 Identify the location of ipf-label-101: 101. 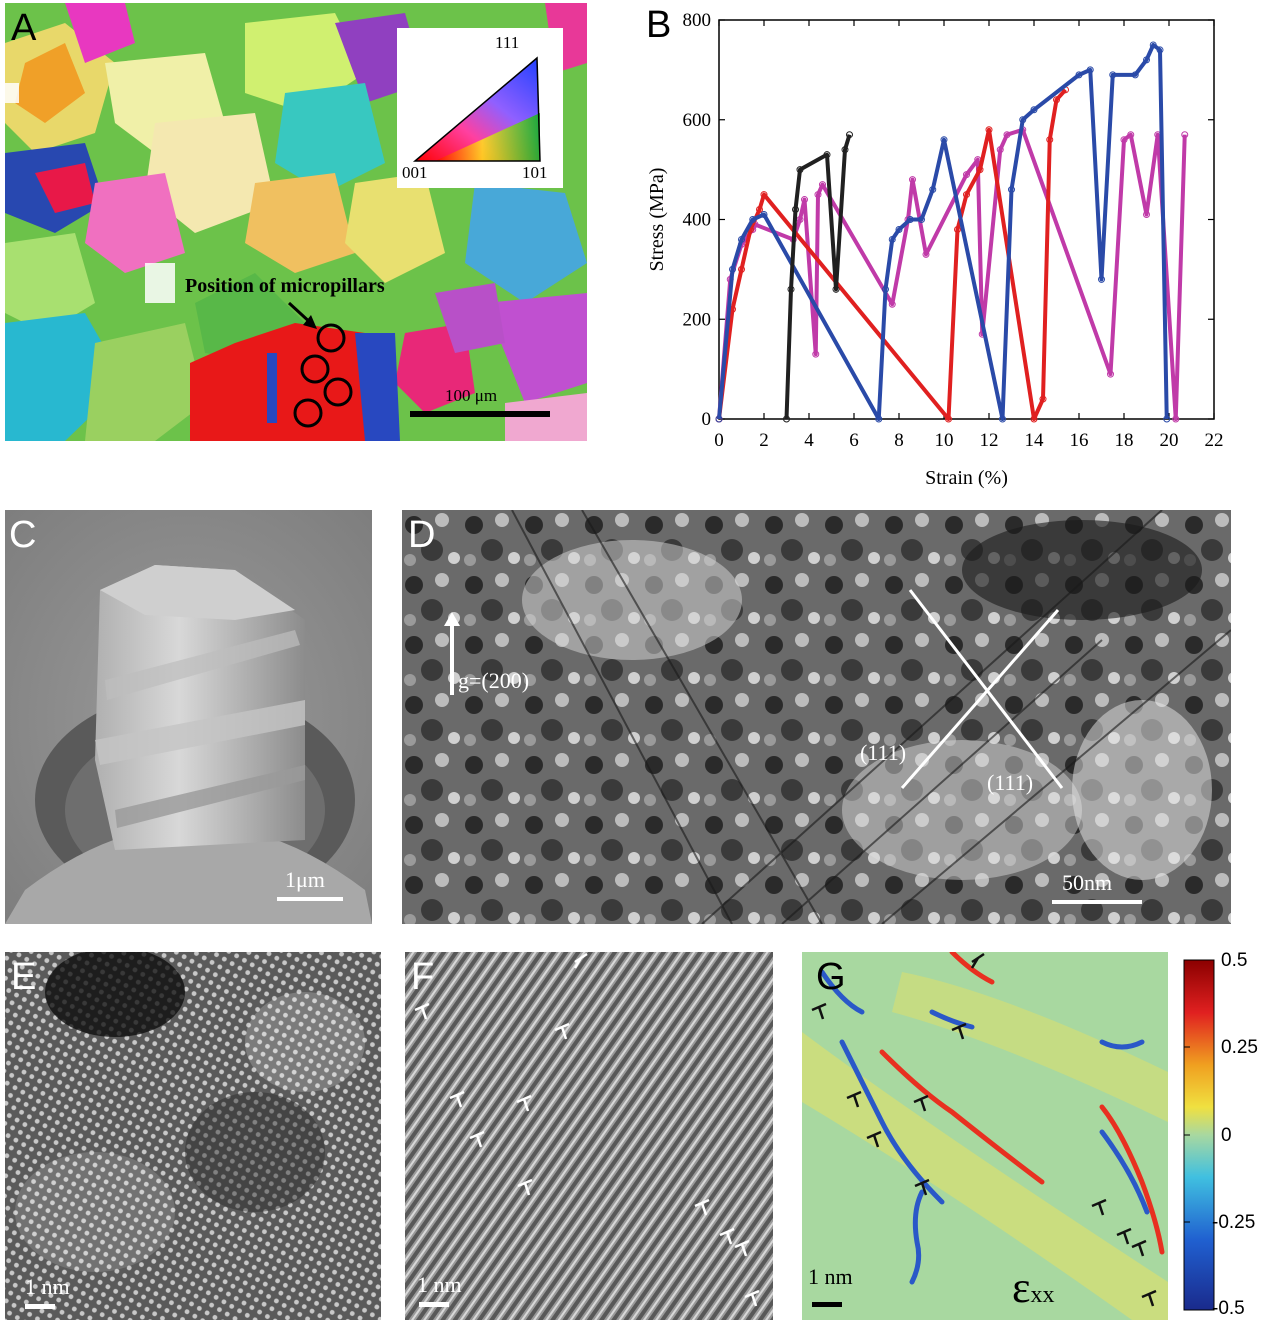
(535, 172).